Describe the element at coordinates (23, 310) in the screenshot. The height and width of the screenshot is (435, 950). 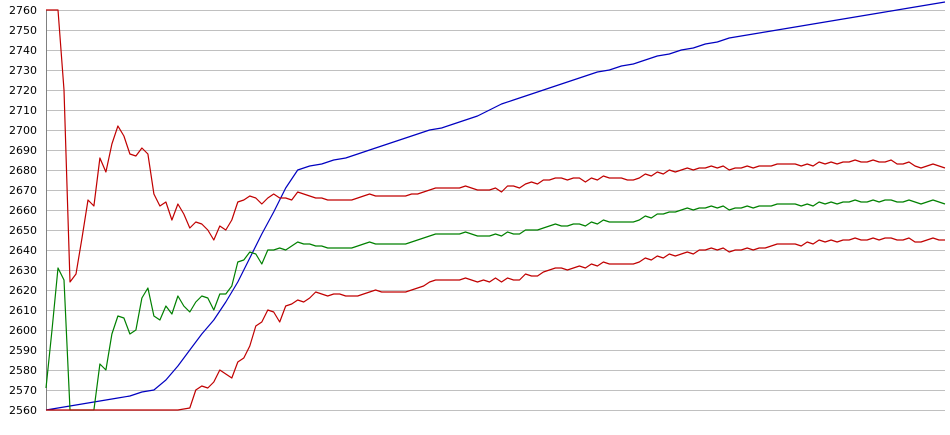
I see `y-tick-label: 2610` at that location.